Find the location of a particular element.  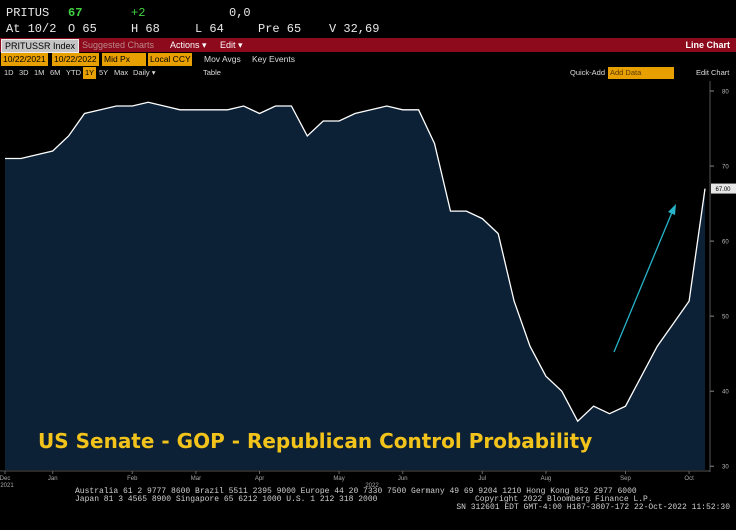

range-button: 5Y is located at coordinates (104, 72).